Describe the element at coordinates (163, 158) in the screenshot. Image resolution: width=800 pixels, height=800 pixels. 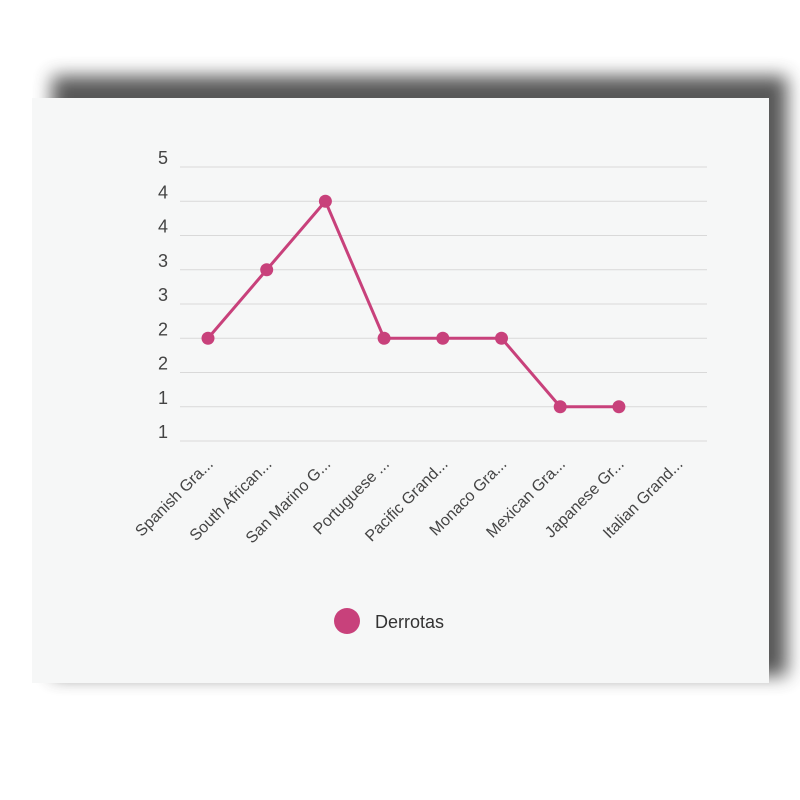
I see `y-tick-label: 5` at that location.